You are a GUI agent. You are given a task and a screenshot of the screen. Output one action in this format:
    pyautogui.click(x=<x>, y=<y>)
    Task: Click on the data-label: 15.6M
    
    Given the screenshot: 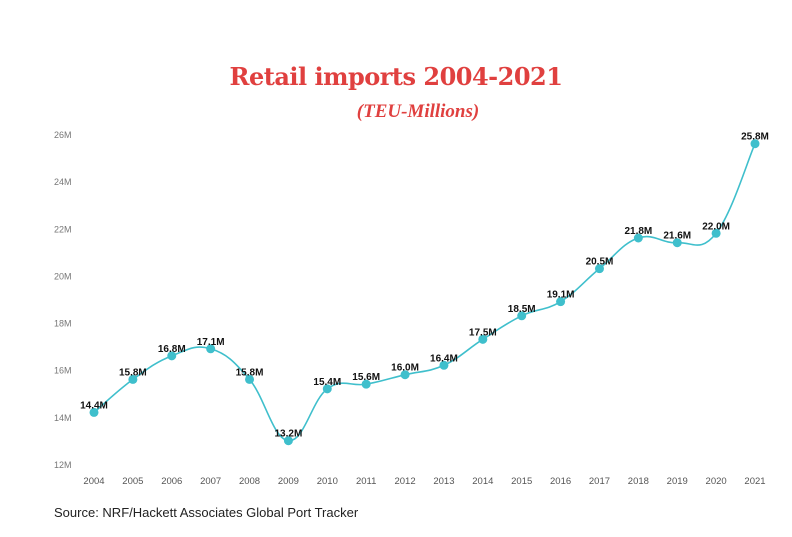 What is the action you would take?
    pyautogui.click(x=366, y=377)
    